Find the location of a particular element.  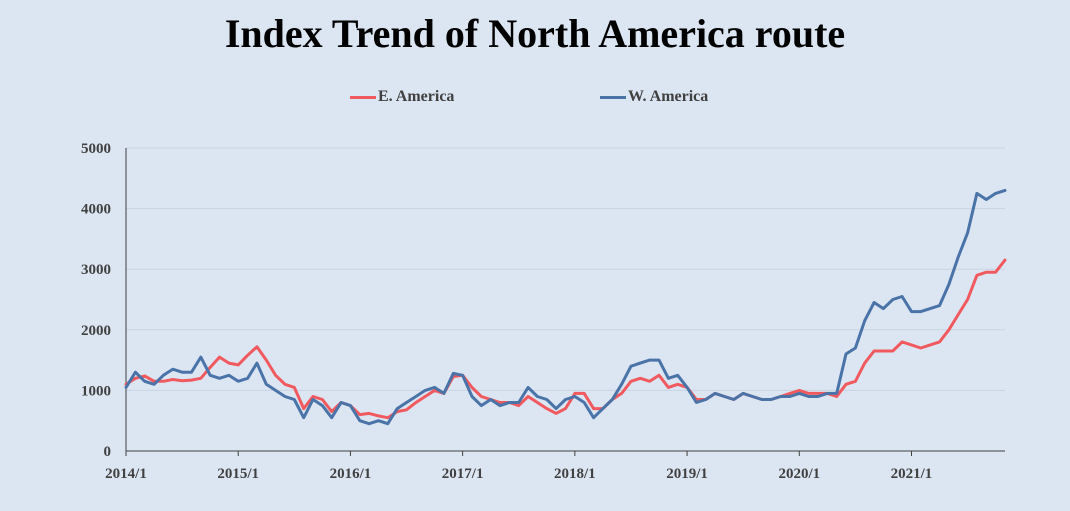

legend-item-east: E. America is located at coordinates (402, 97).